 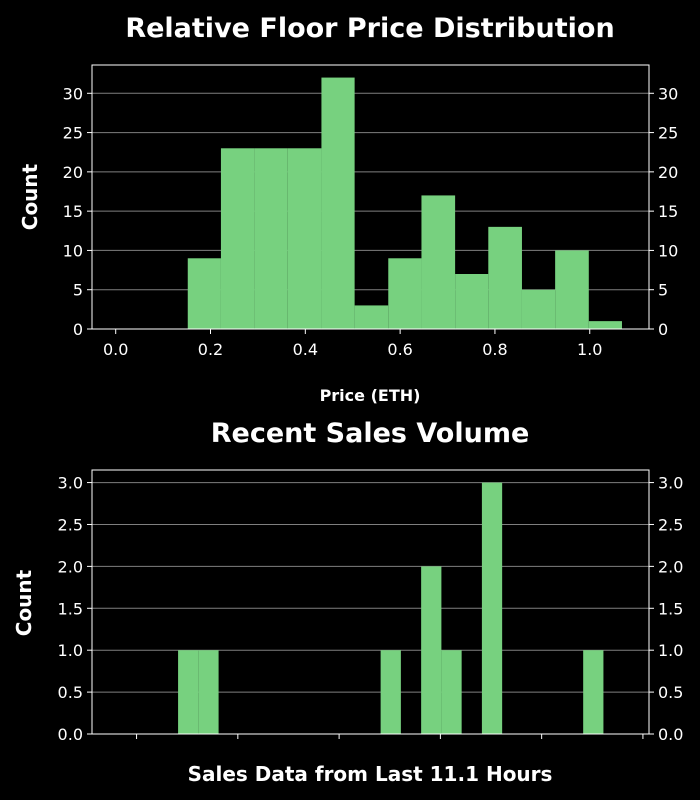 I want to click on x-tick-label: 0.8, so click(x=494, y=349).